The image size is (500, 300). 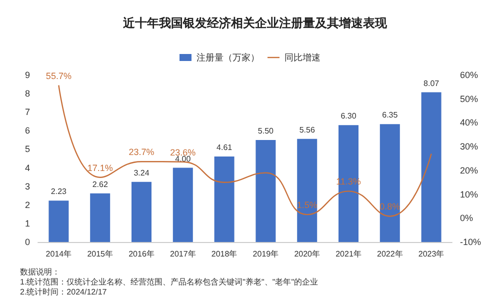 What do you see at coordinates (27, 186) in the screenshot?
I see `y-tick-label: 3` at bounding box center [27, 186].